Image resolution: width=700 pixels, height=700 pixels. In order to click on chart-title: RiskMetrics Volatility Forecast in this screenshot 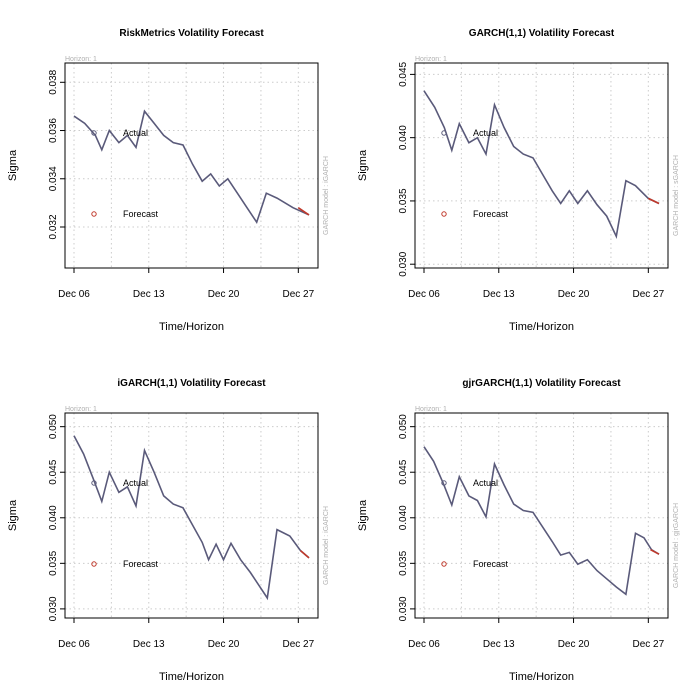, I will do `click(191, 33)`.